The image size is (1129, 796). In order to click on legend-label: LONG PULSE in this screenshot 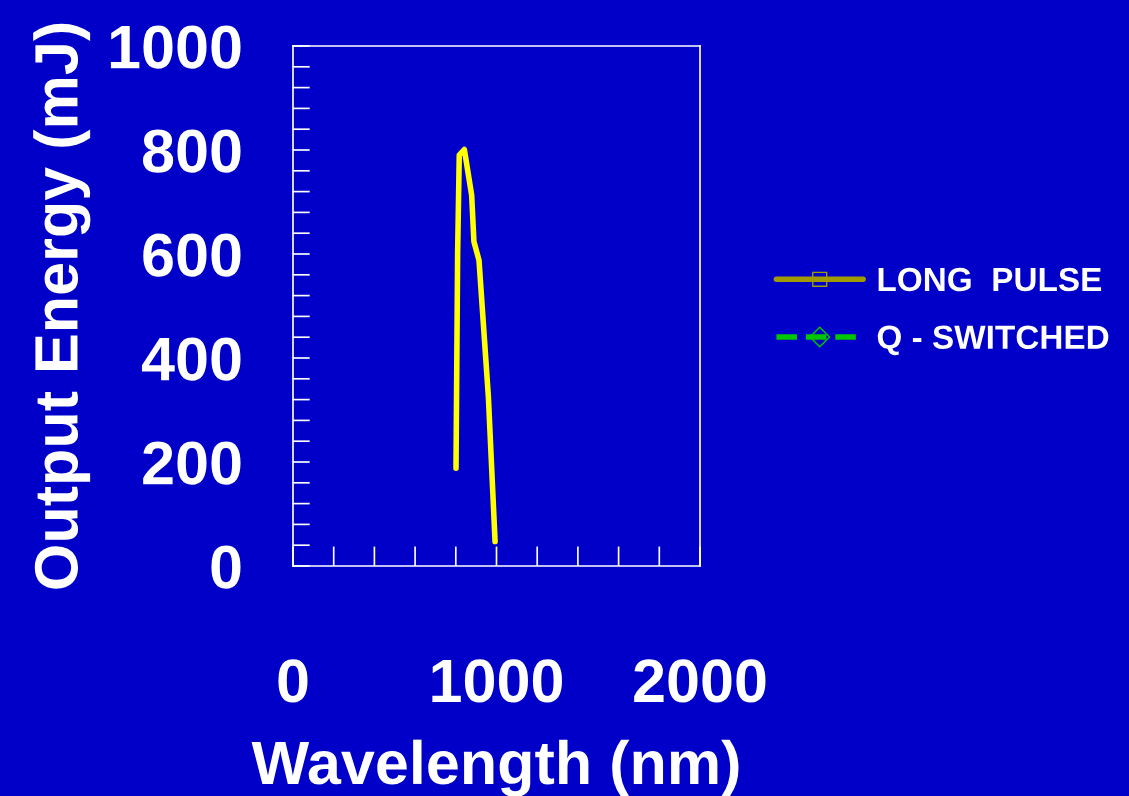, I will do `click(990, 279)`.